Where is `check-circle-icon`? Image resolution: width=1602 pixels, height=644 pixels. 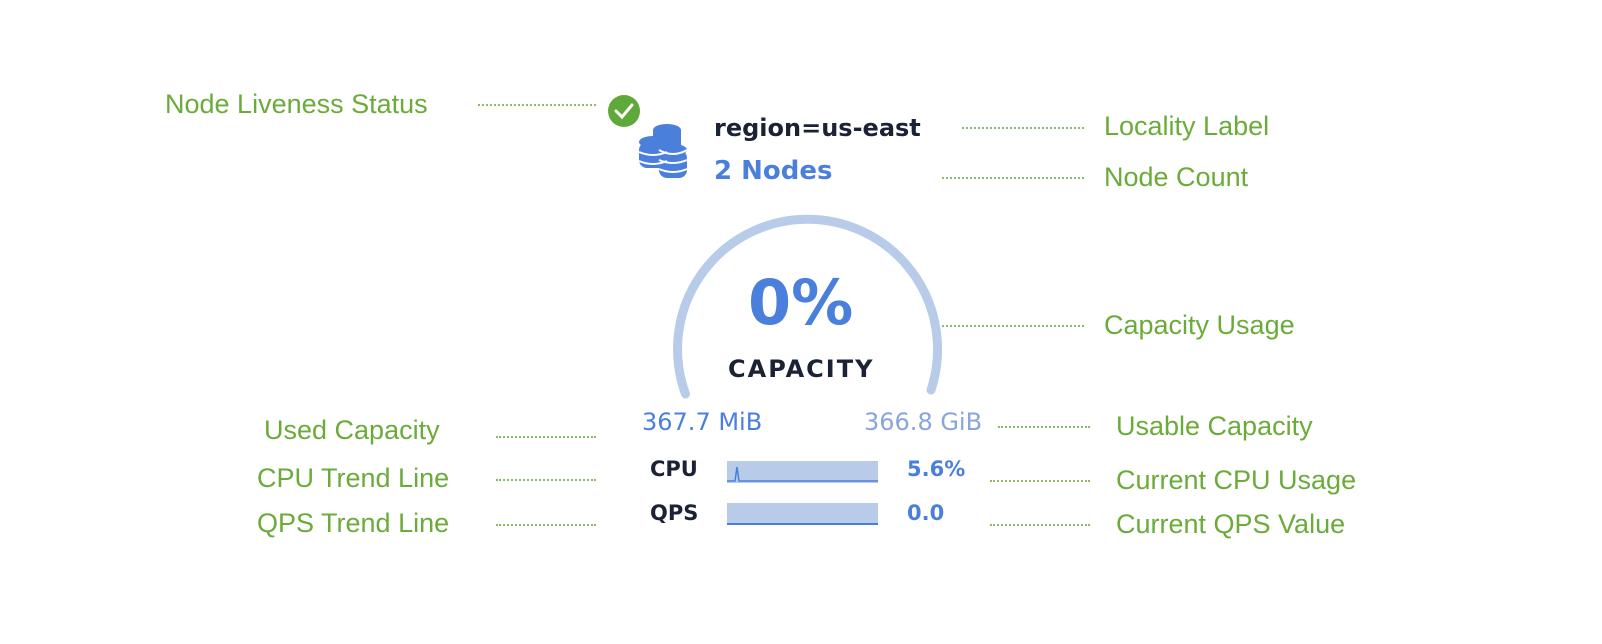
check-circle-icon is located at coordinates (624, 111).